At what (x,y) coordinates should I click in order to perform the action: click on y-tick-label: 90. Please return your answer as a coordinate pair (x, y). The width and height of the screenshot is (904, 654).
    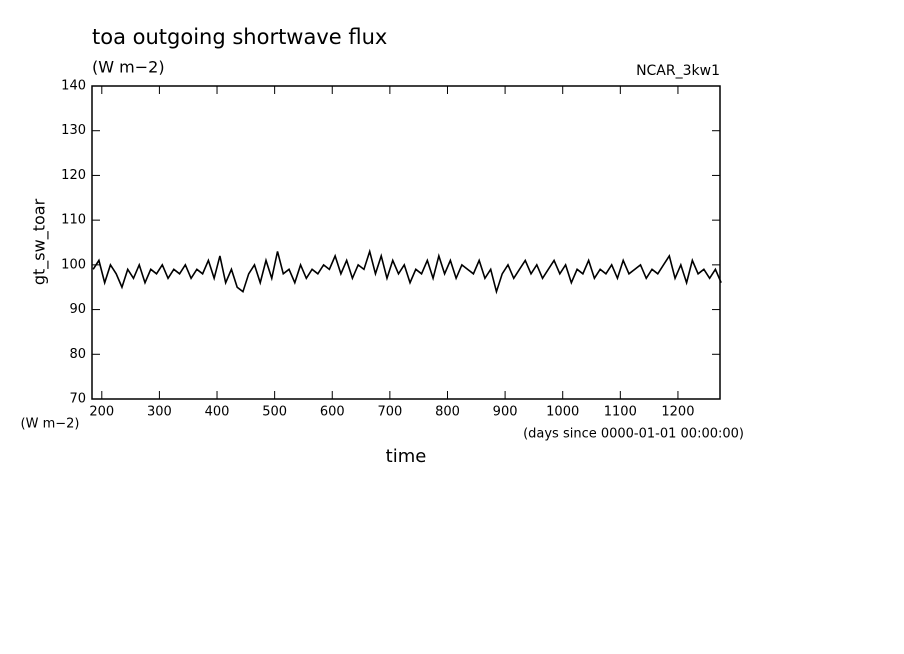
    Looking at the image, I should click on (77, 309).